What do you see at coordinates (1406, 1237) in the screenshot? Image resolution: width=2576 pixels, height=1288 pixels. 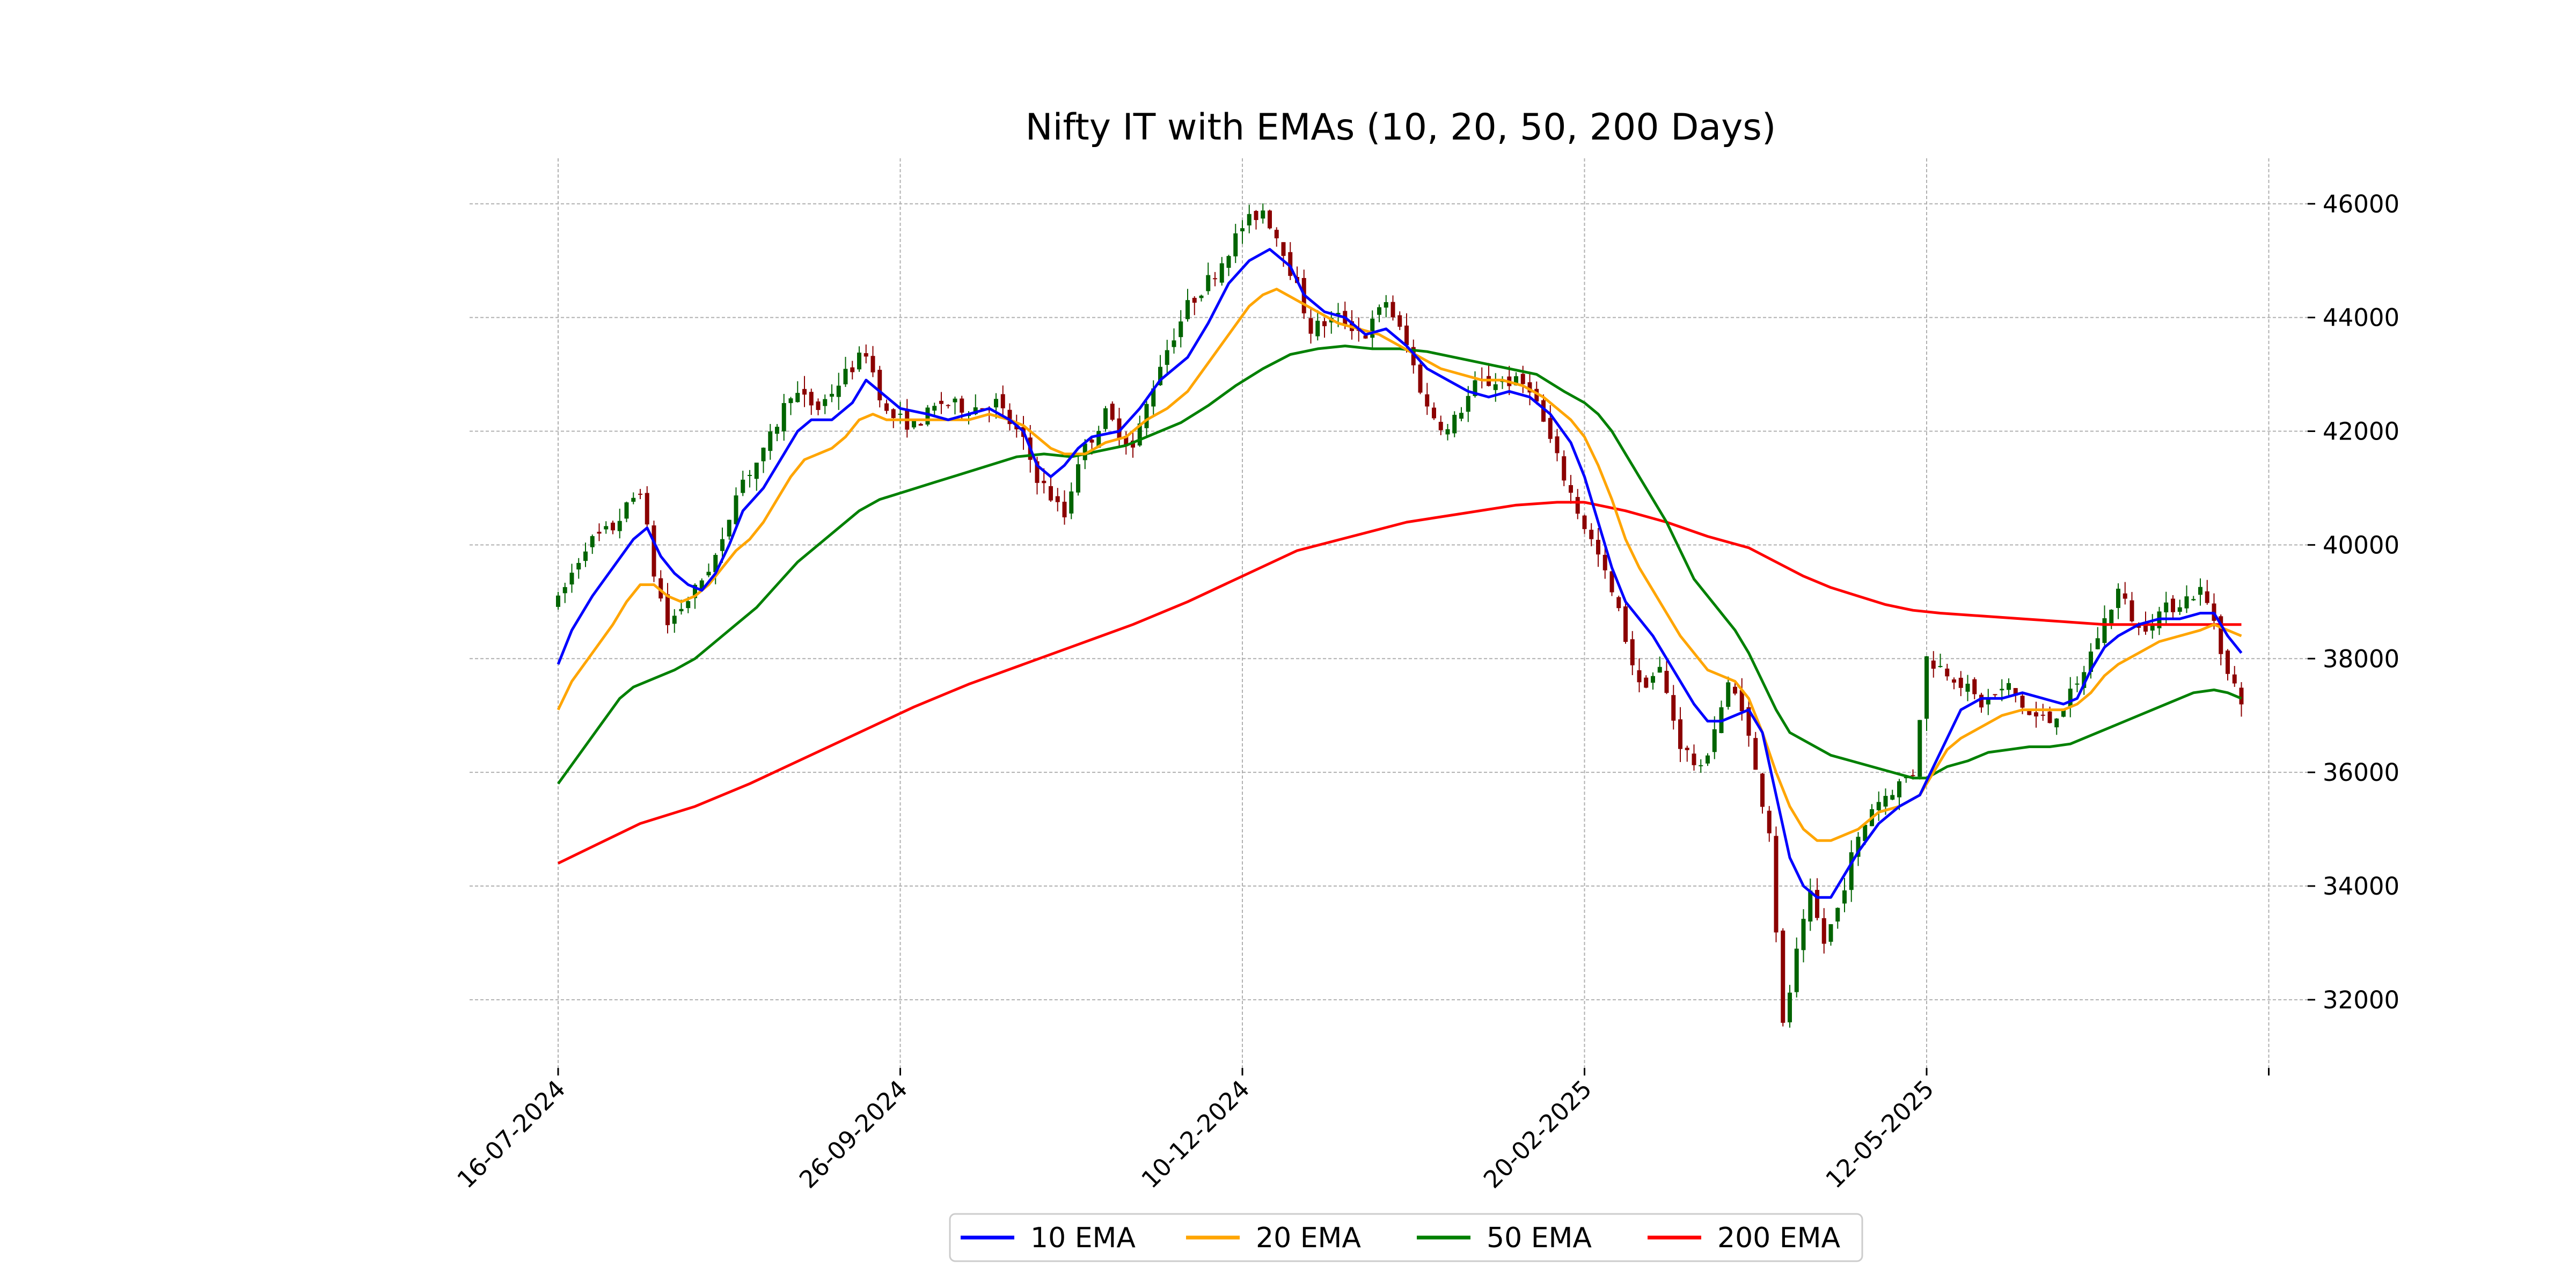 I see `legend: 10 EMA 20 EMA 50 EMA 200 EMA` at bounding box center [1406, 1237].